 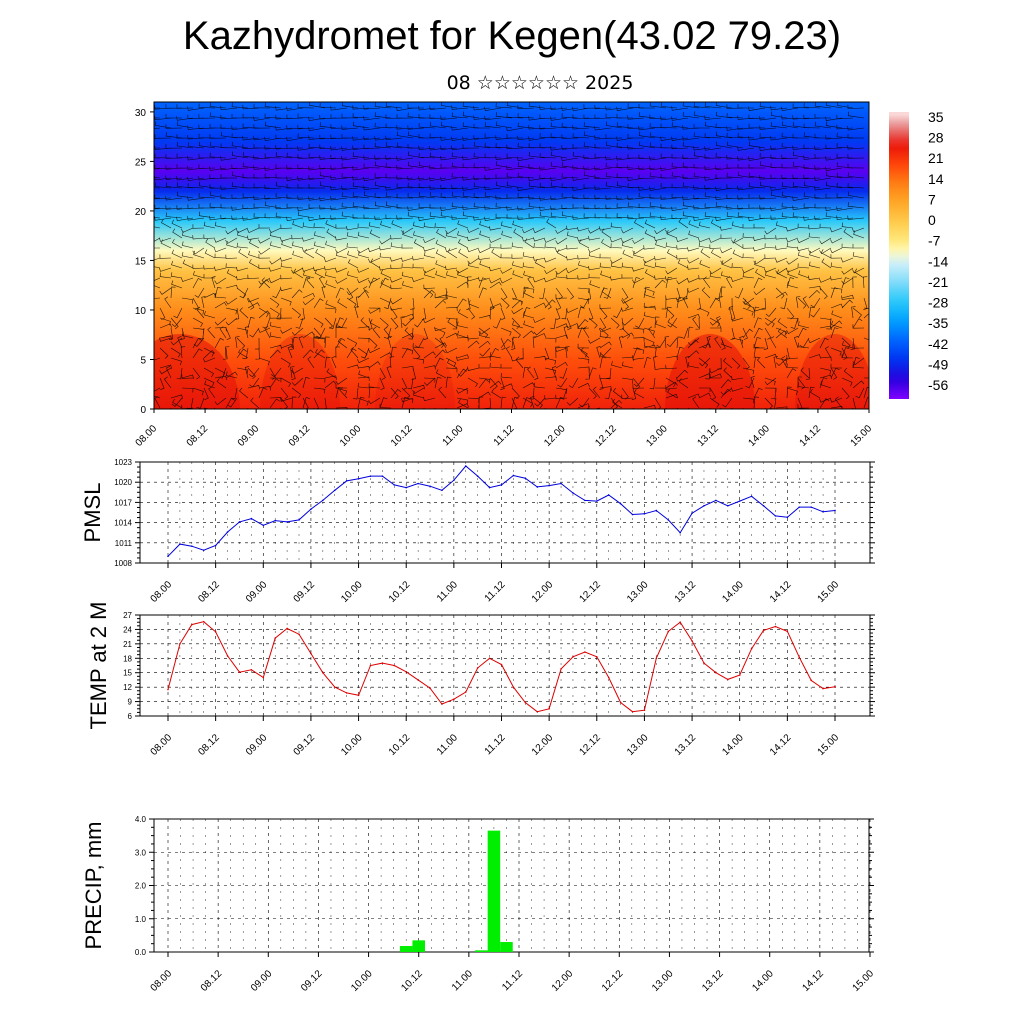 I want to click on temp-xtick-label: 14.12, so click(x=781, y=745).